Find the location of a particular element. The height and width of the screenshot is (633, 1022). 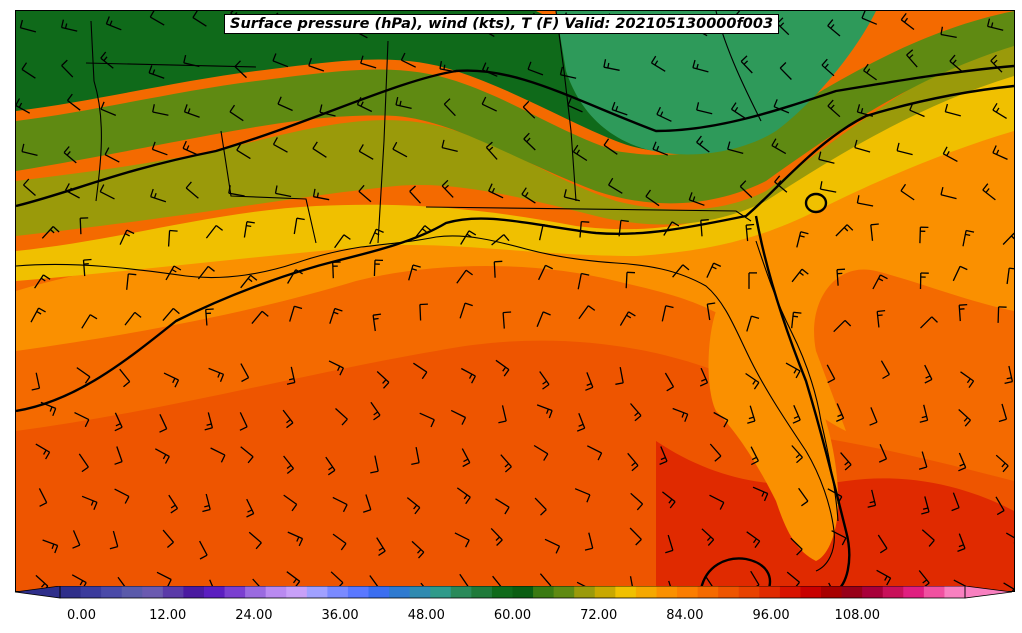

state-border-la-ms is located at coordinates (268, 187).